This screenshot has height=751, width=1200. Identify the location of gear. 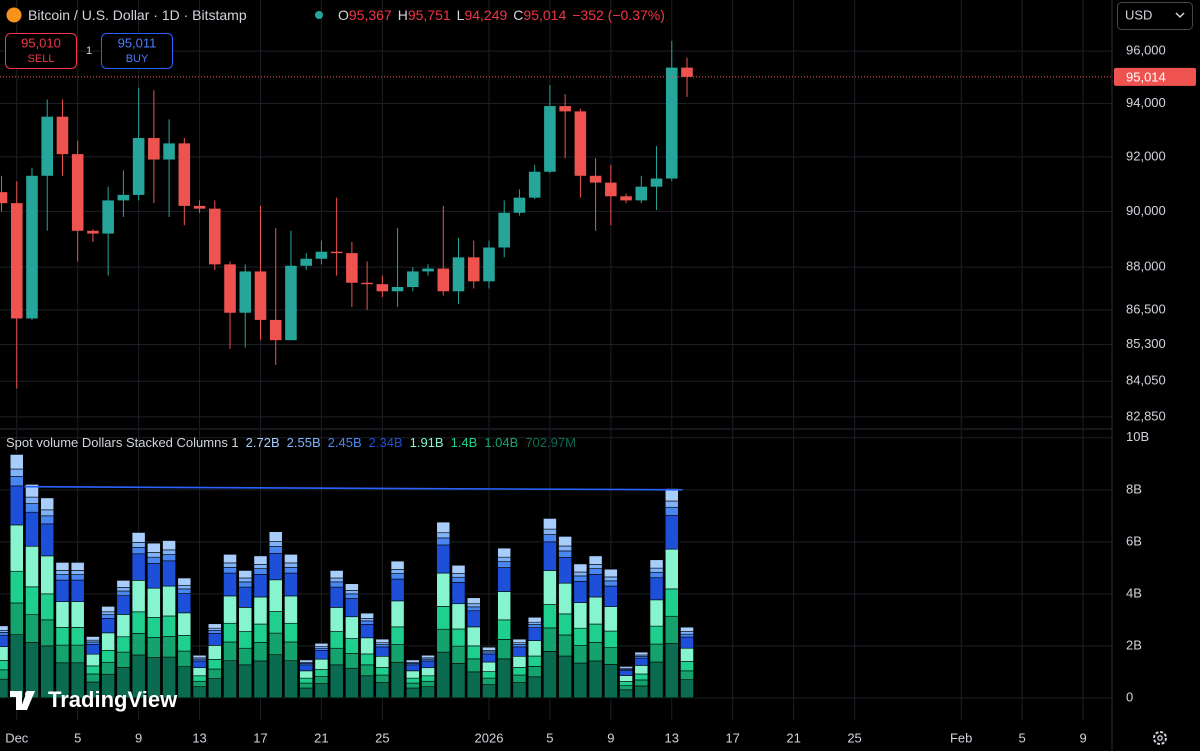
(1160, 738).